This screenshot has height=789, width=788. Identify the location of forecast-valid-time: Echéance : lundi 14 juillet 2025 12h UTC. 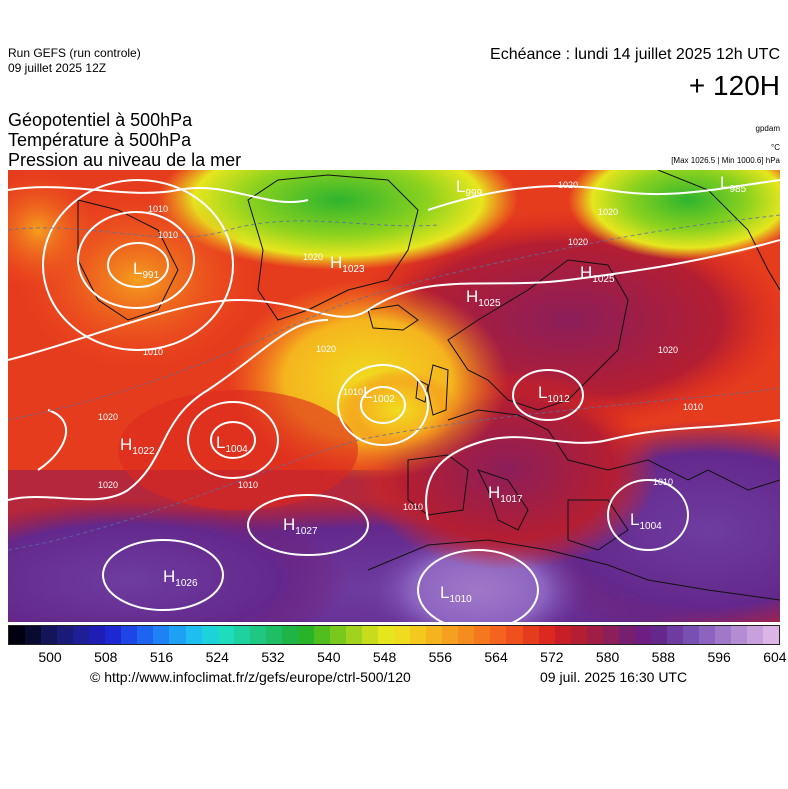
(635, 54).